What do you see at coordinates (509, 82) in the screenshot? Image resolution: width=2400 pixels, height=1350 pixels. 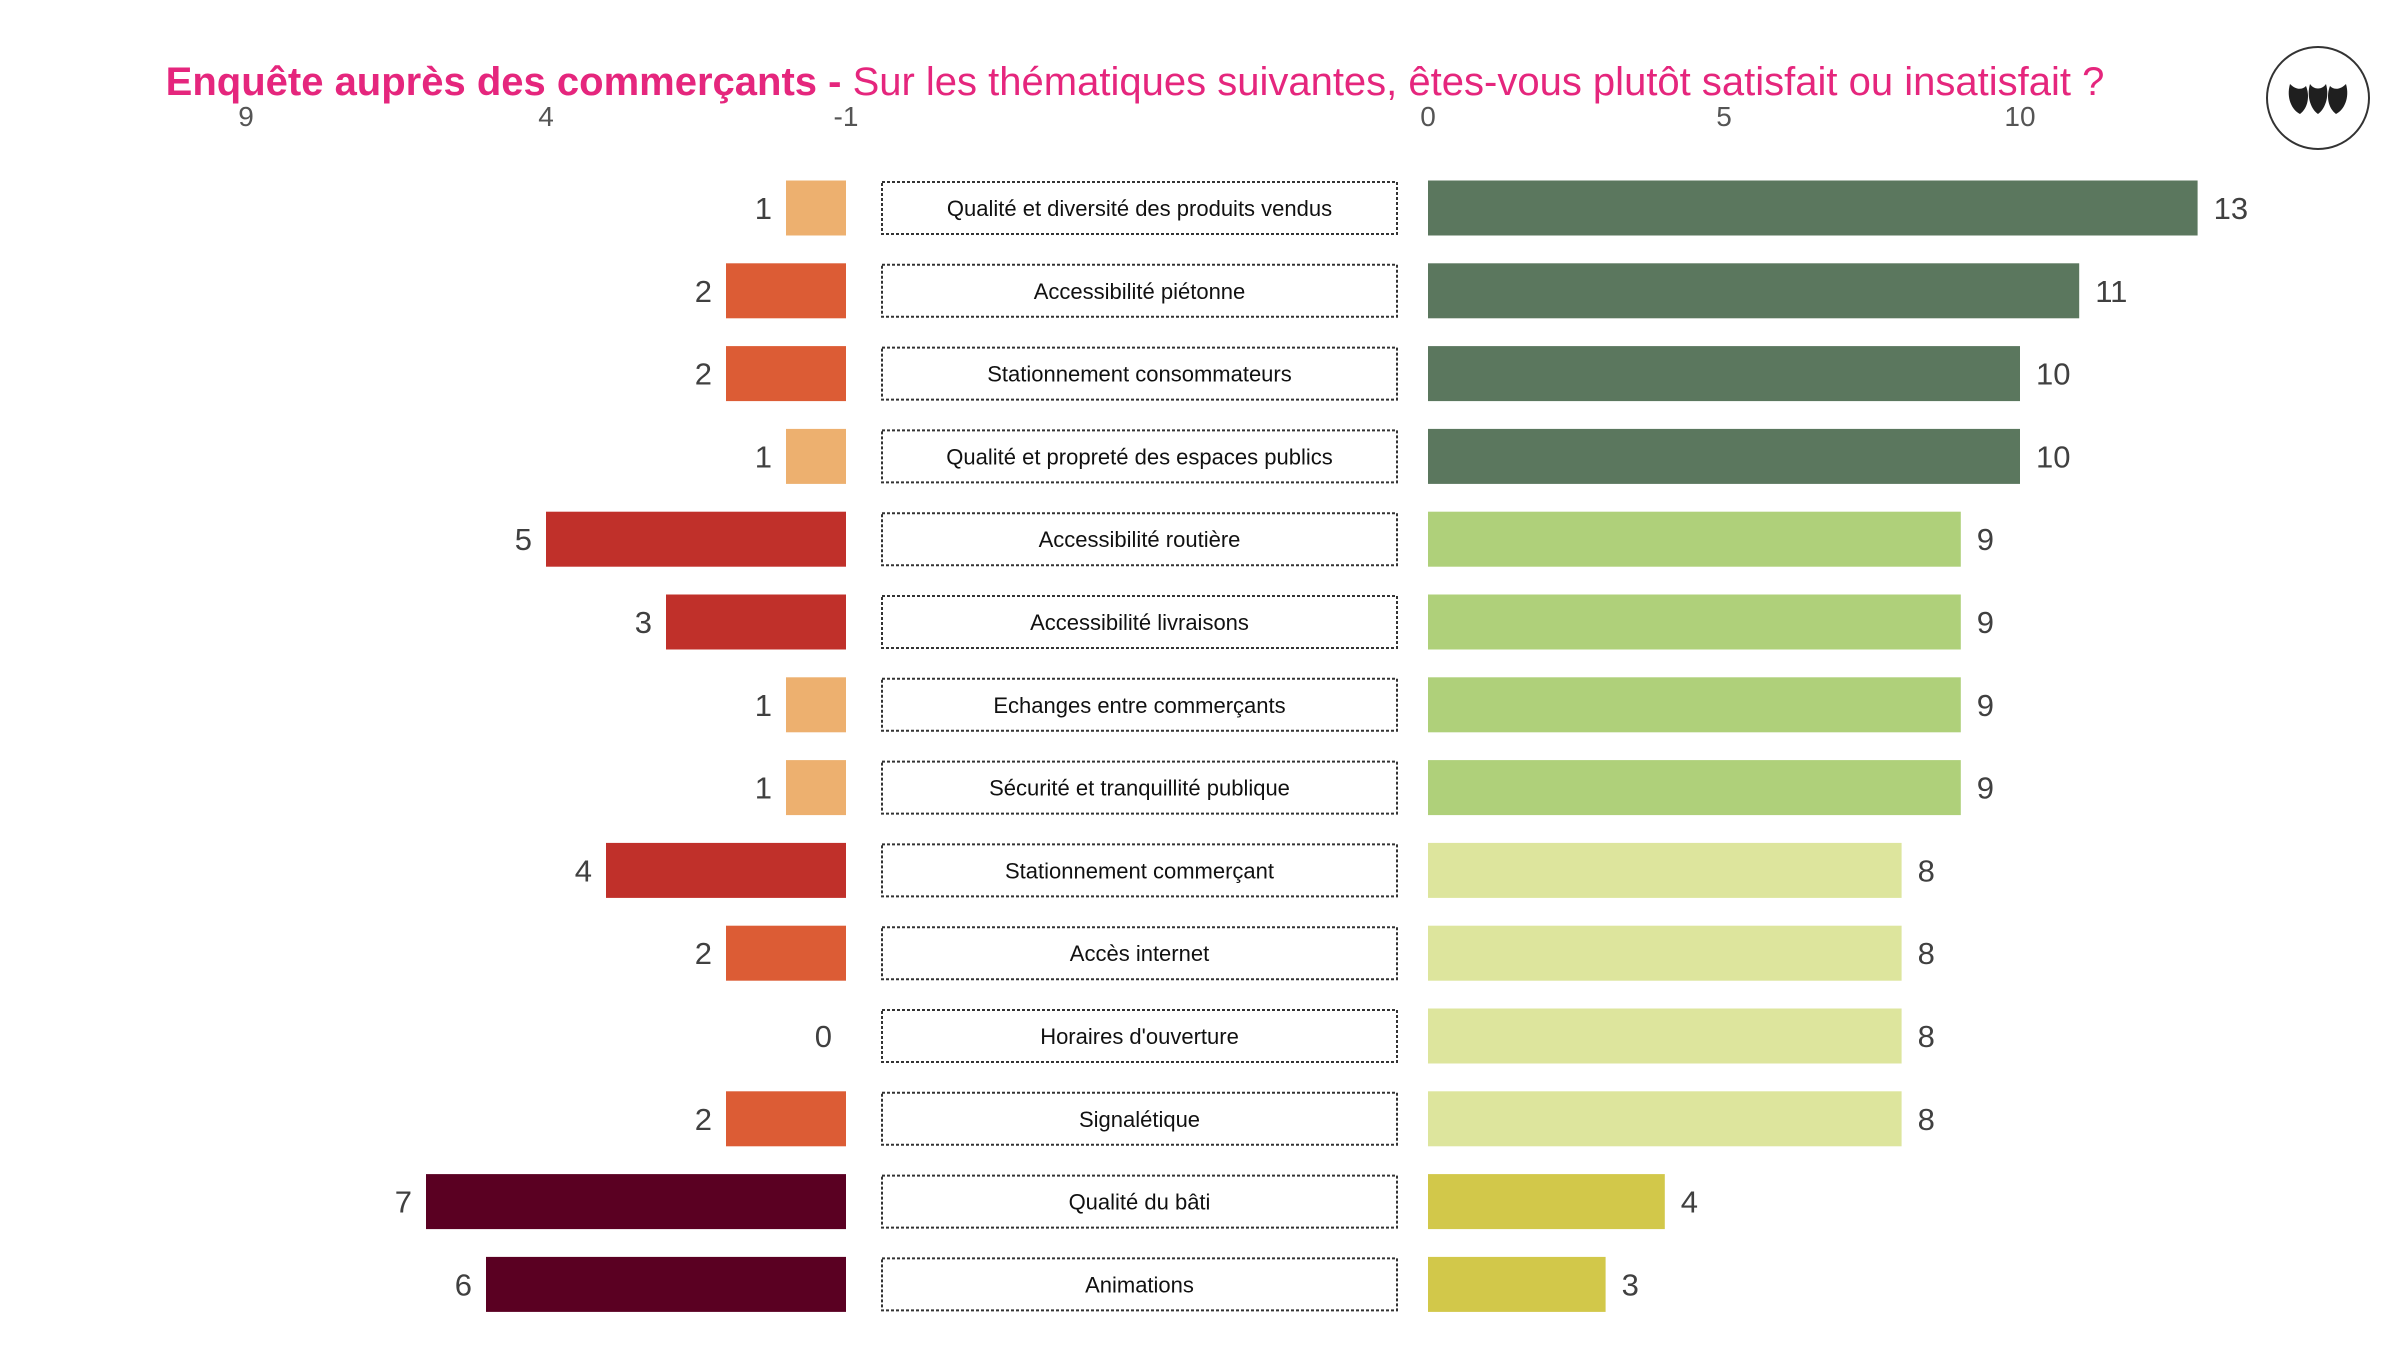 I see `chart-title-bold: Enquête auprès des commerçants -` at bounding box center [509, 82].